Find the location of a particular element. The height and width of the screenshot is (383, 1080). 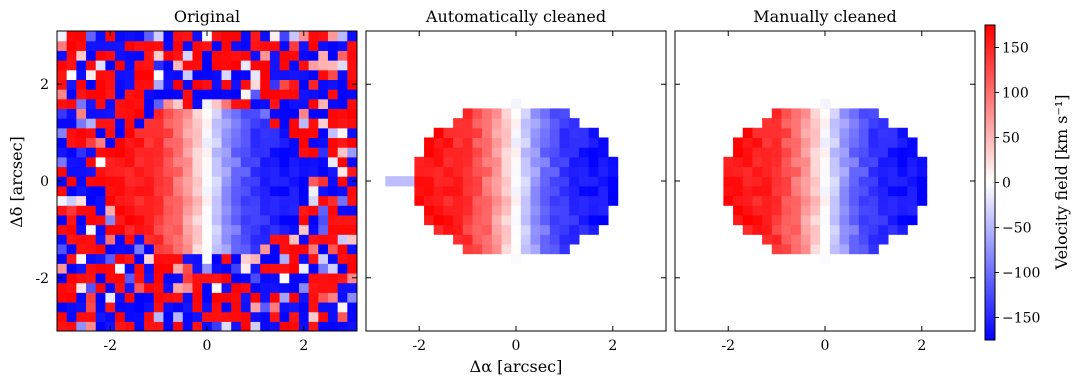

panel-title-manually-cleaned: Manually cleaned is located at coordinates (825, 16).